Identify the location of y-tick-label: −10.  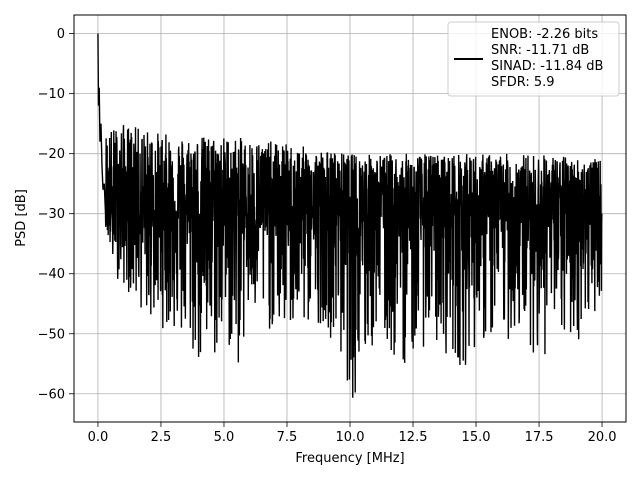
(51, 94).